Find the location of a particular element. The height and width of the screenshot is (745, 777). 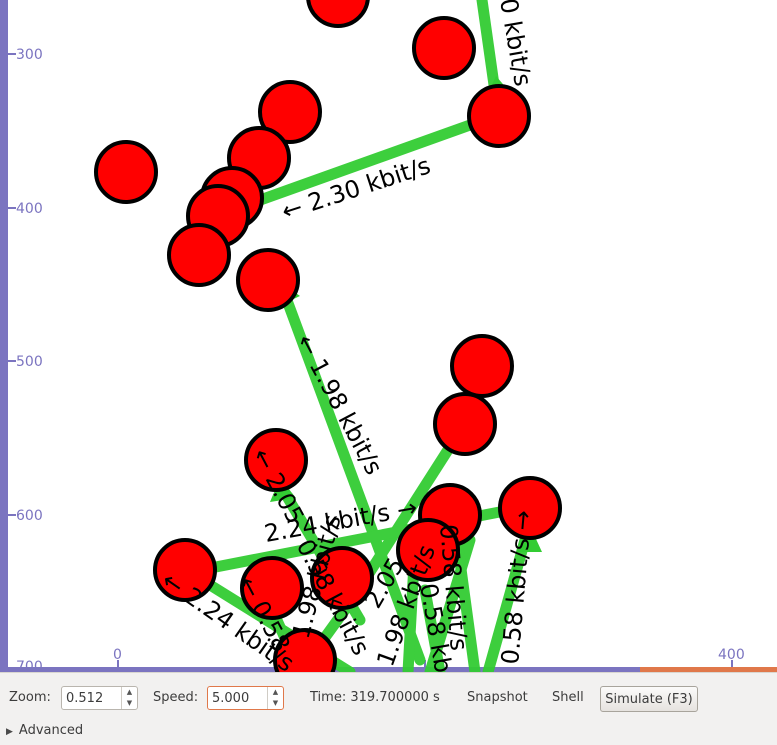

simulation-time: Time: 319.700000 s is located at coordinates (375, 697).